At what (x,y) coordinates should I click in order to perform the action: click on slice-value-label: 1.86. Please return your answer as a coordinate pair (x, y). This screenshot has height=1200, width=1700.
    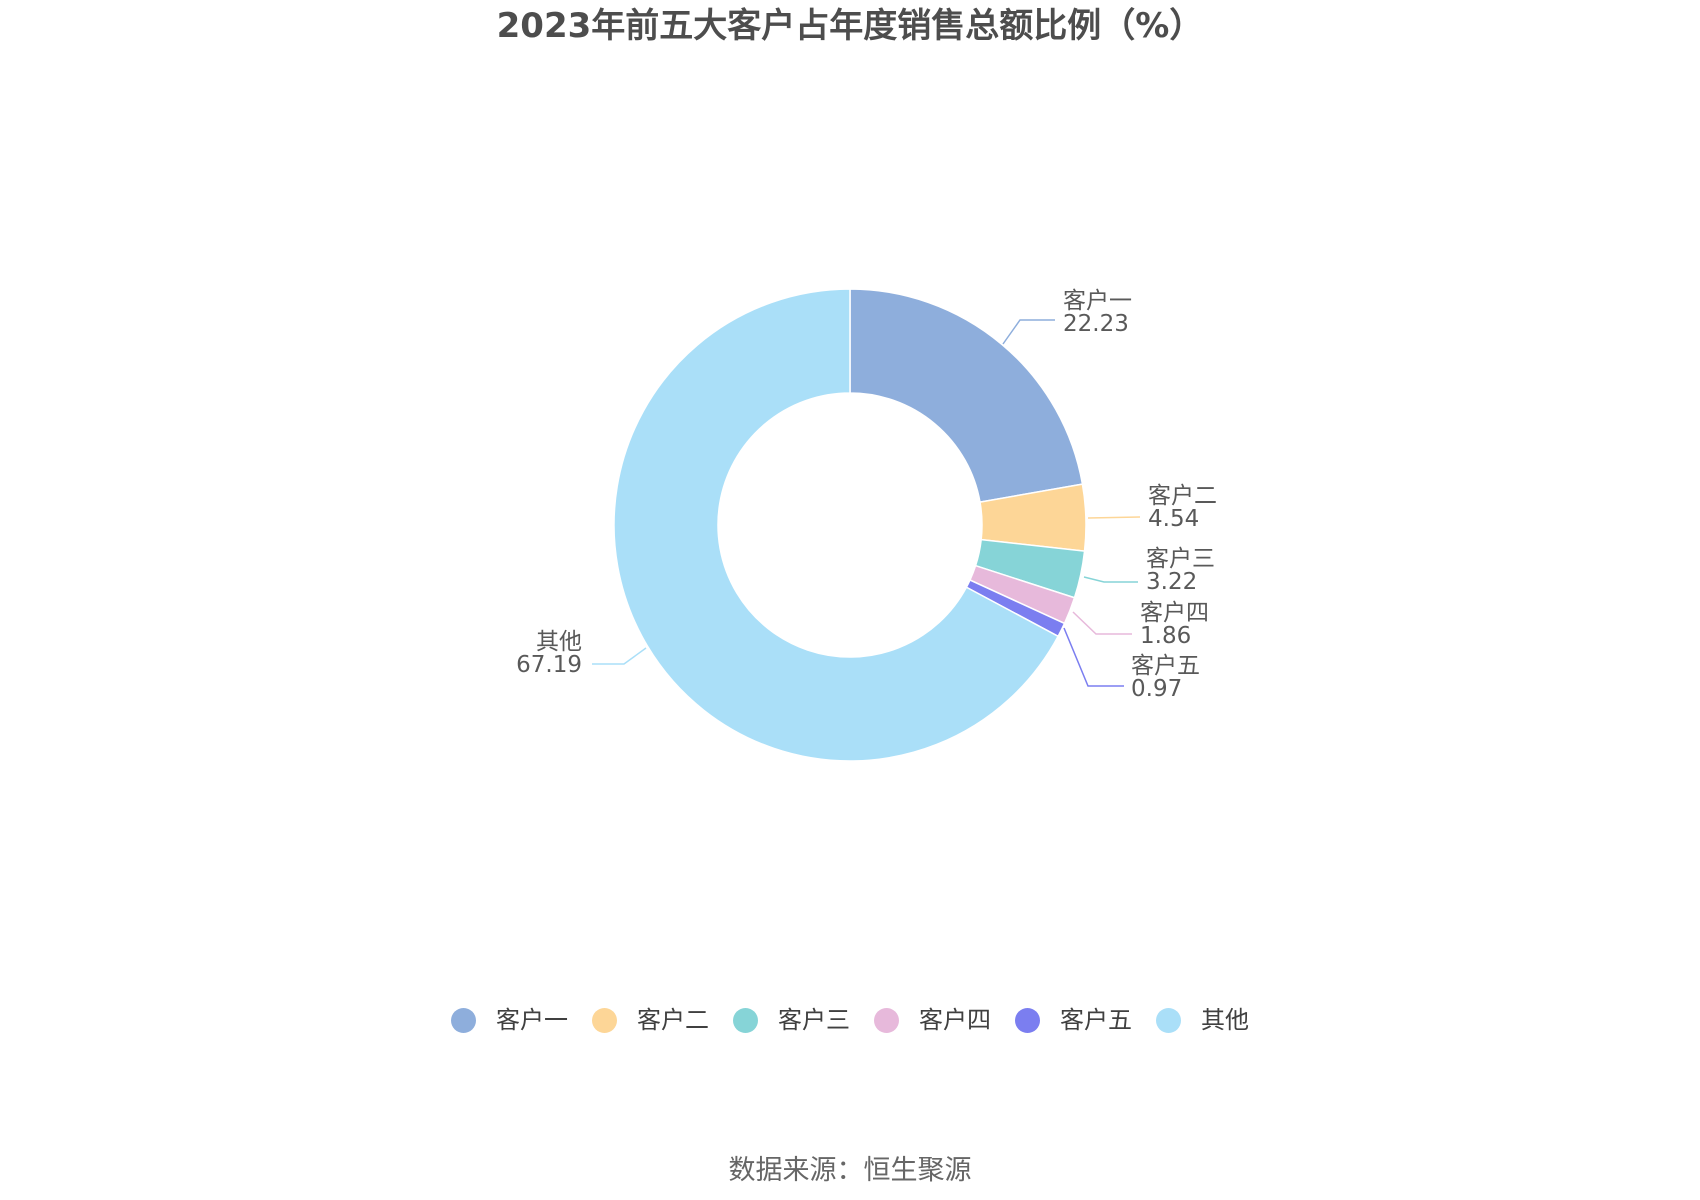
    Looking at the image, I should click on (1165, 636).